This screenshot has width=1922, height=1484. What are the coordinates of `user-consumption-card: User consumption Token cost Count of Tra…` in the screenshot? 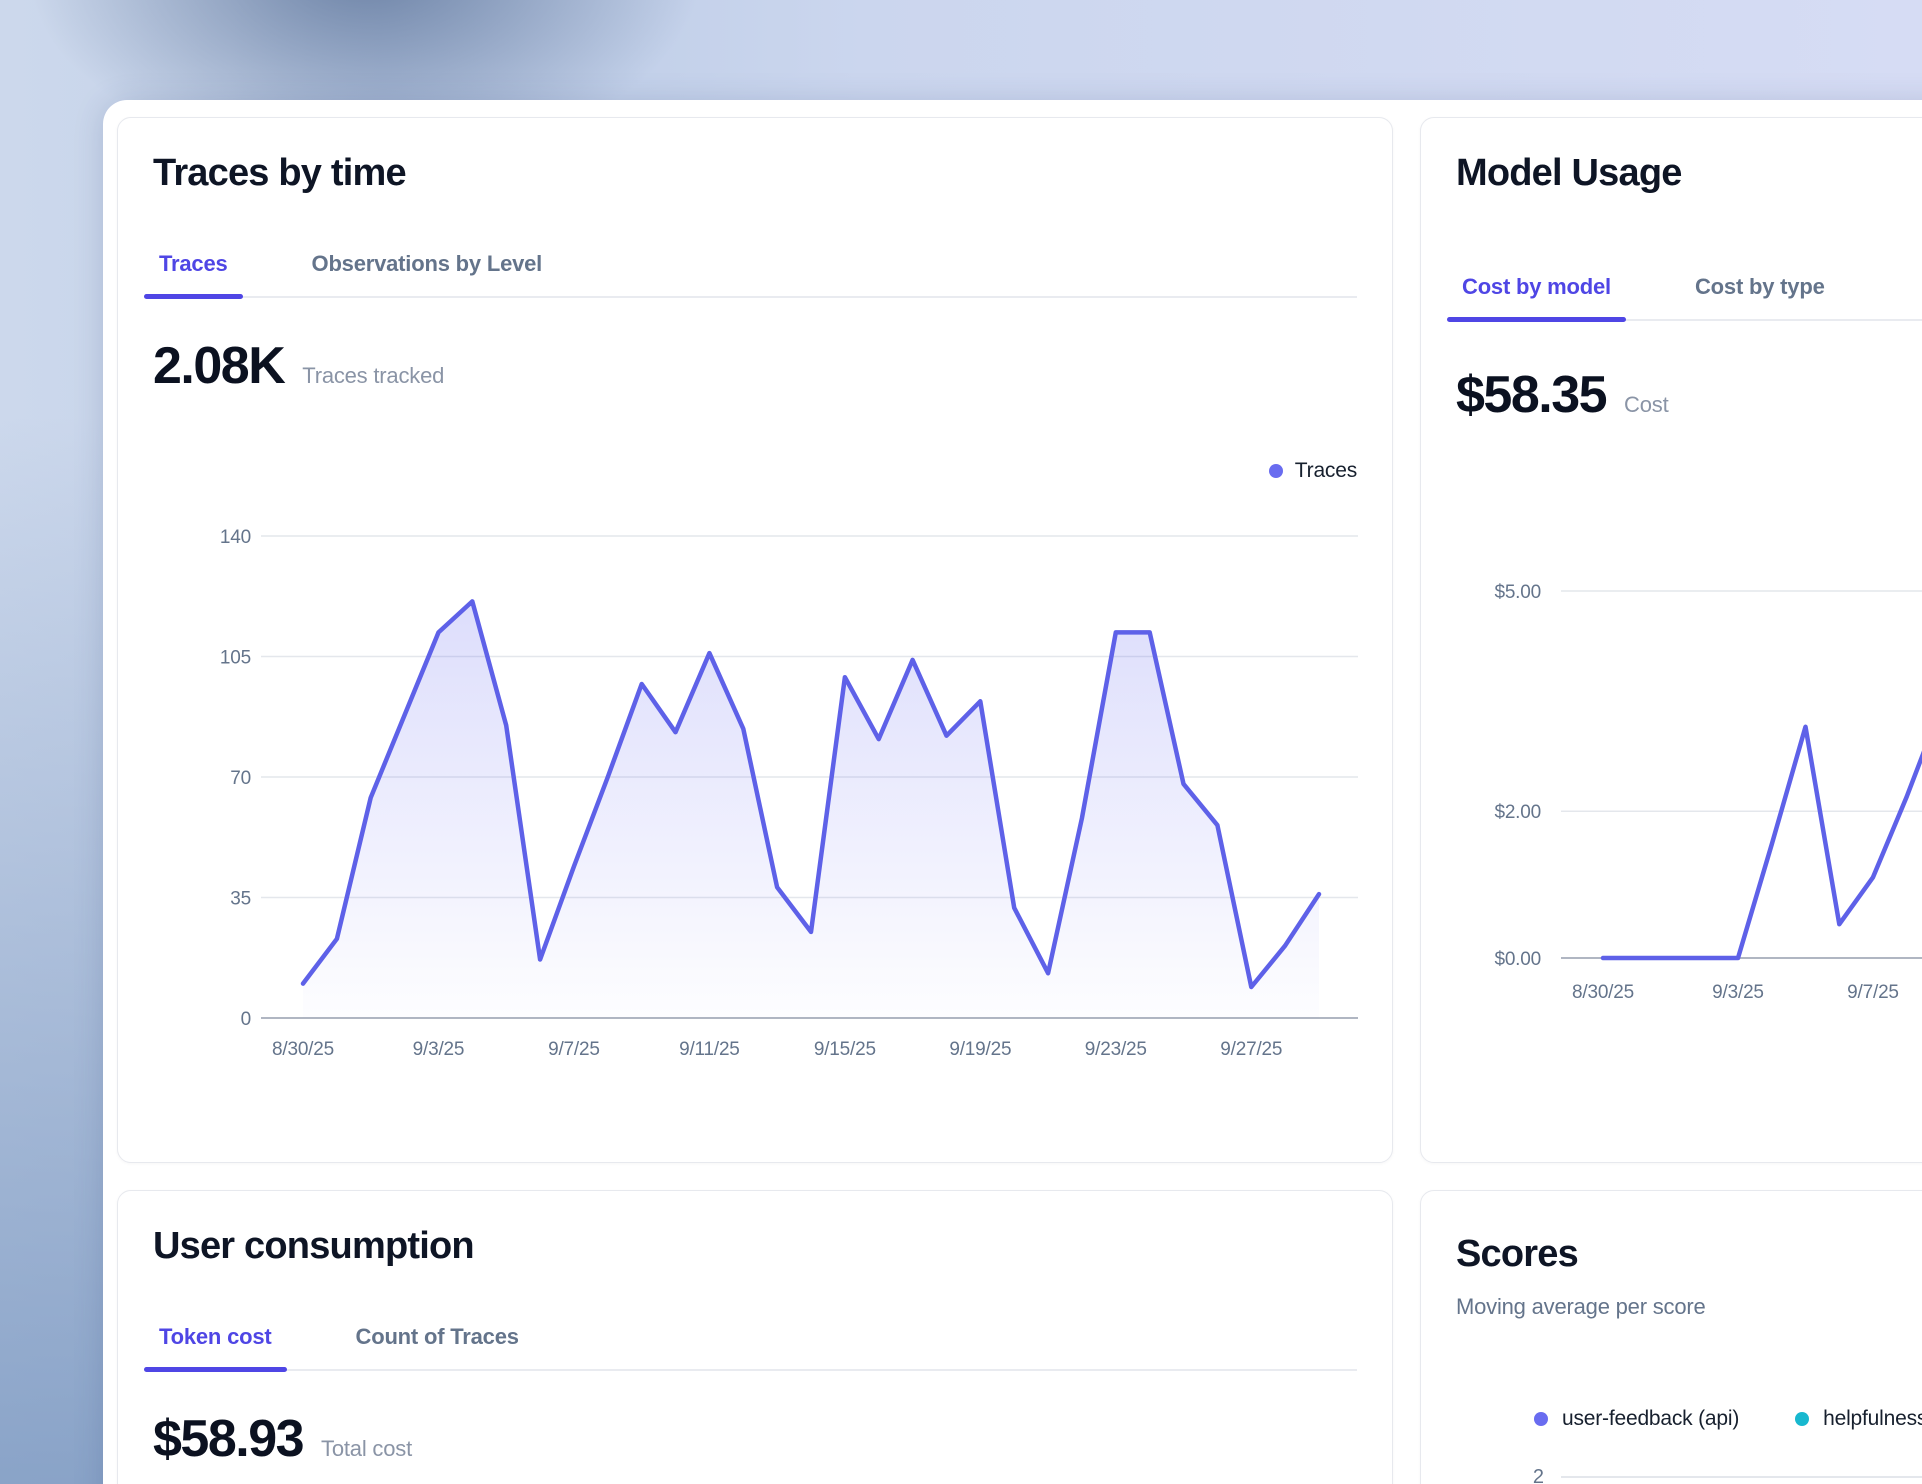 It's located at (755, 1337).